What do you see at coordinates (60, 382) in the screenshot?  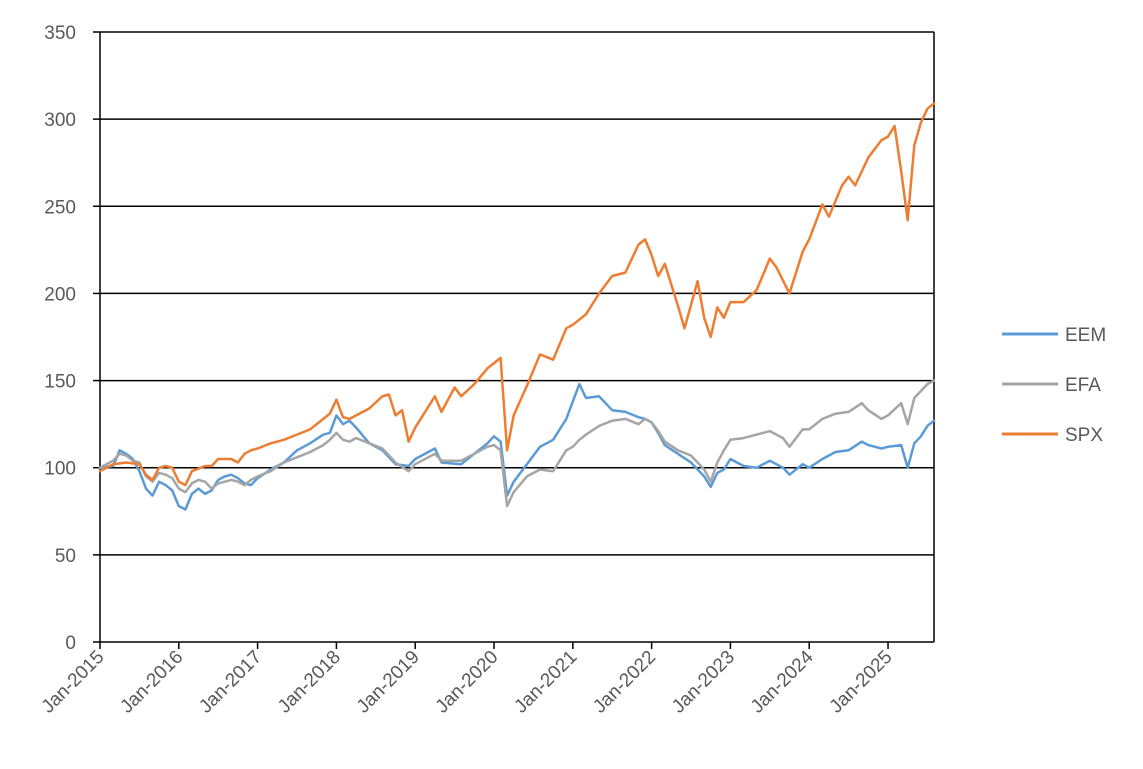 I see `y-tick-label: 150` at bounding box center [60, 382].